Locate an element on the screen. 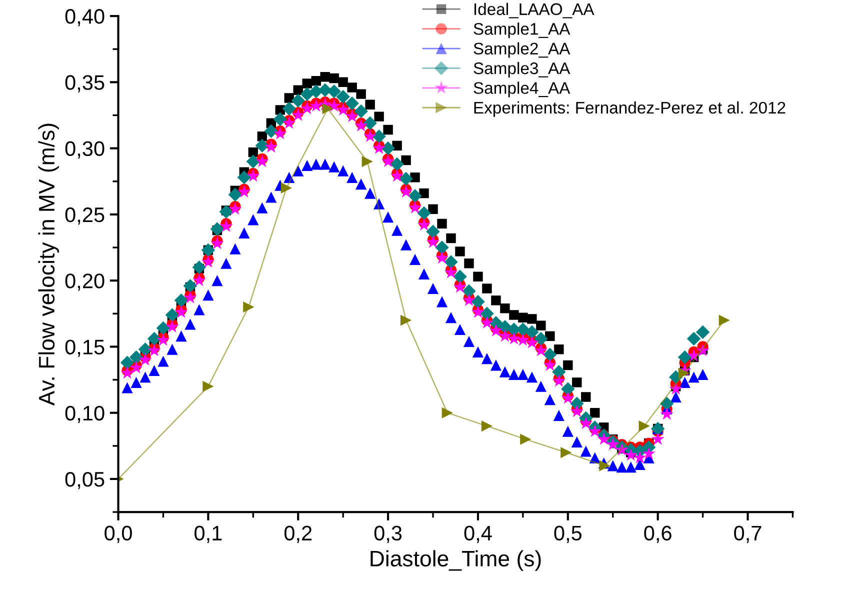  x-tick-label: 0,5 is located at coordinates (568, 534).